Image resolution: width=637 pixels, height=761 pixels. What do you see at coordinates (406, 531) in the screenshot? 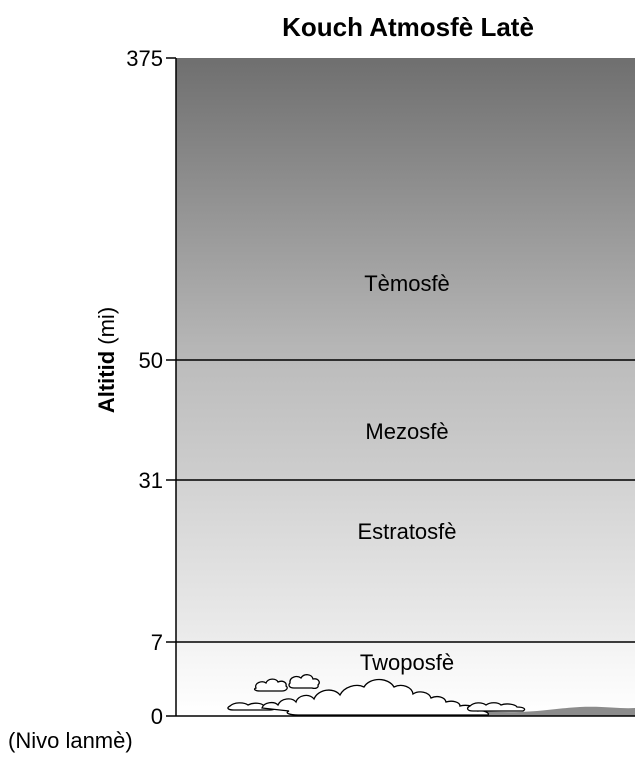
I see `layer-label-stratosphere: Estratosfè` at bounding box center [406, 531].